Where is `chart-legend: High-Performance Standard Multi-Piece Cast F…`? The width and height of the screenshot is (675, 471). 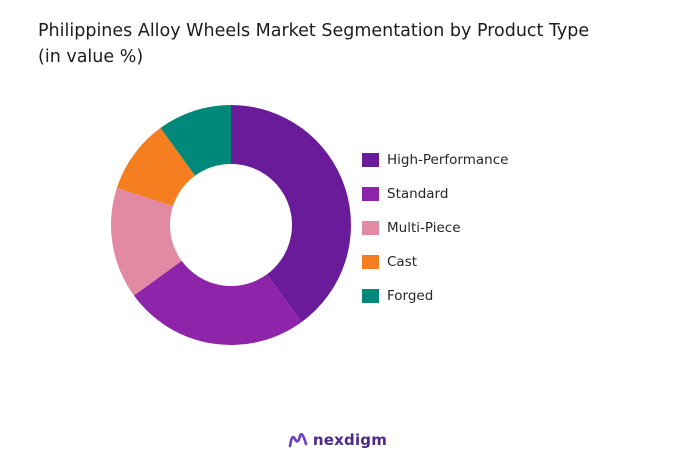
chart-legend: High-Performance Standard Multi-Piece Cast F… is located at coordinates (435, 228).